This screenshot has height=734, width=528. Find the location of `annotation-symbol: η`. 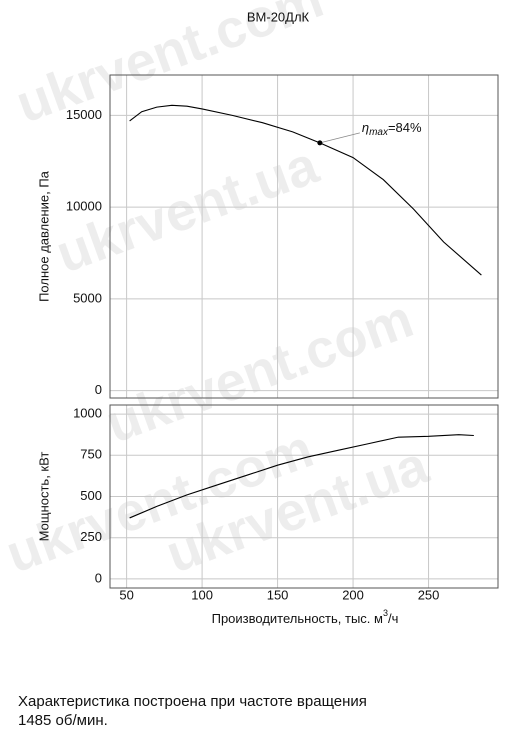

annotation-symbol: η is located at coordinates (365, 127).